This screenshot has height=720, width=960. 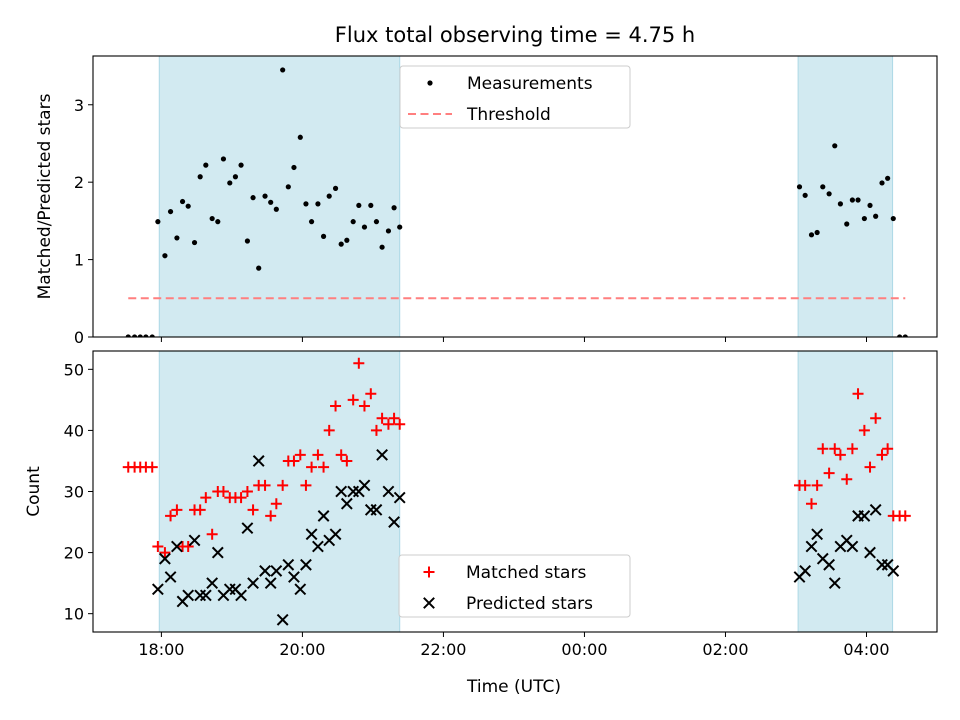 I want to click on legend-label: Measurements, so click(x=530, y=84).